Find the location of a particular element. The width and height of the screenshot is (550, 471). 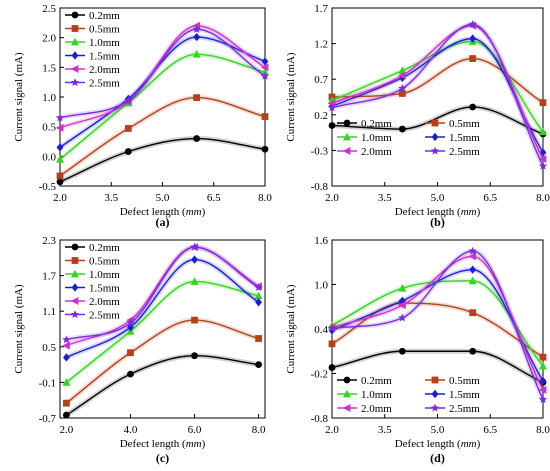

x-tick-label: 4.0 is located at coordinates (131, 430).